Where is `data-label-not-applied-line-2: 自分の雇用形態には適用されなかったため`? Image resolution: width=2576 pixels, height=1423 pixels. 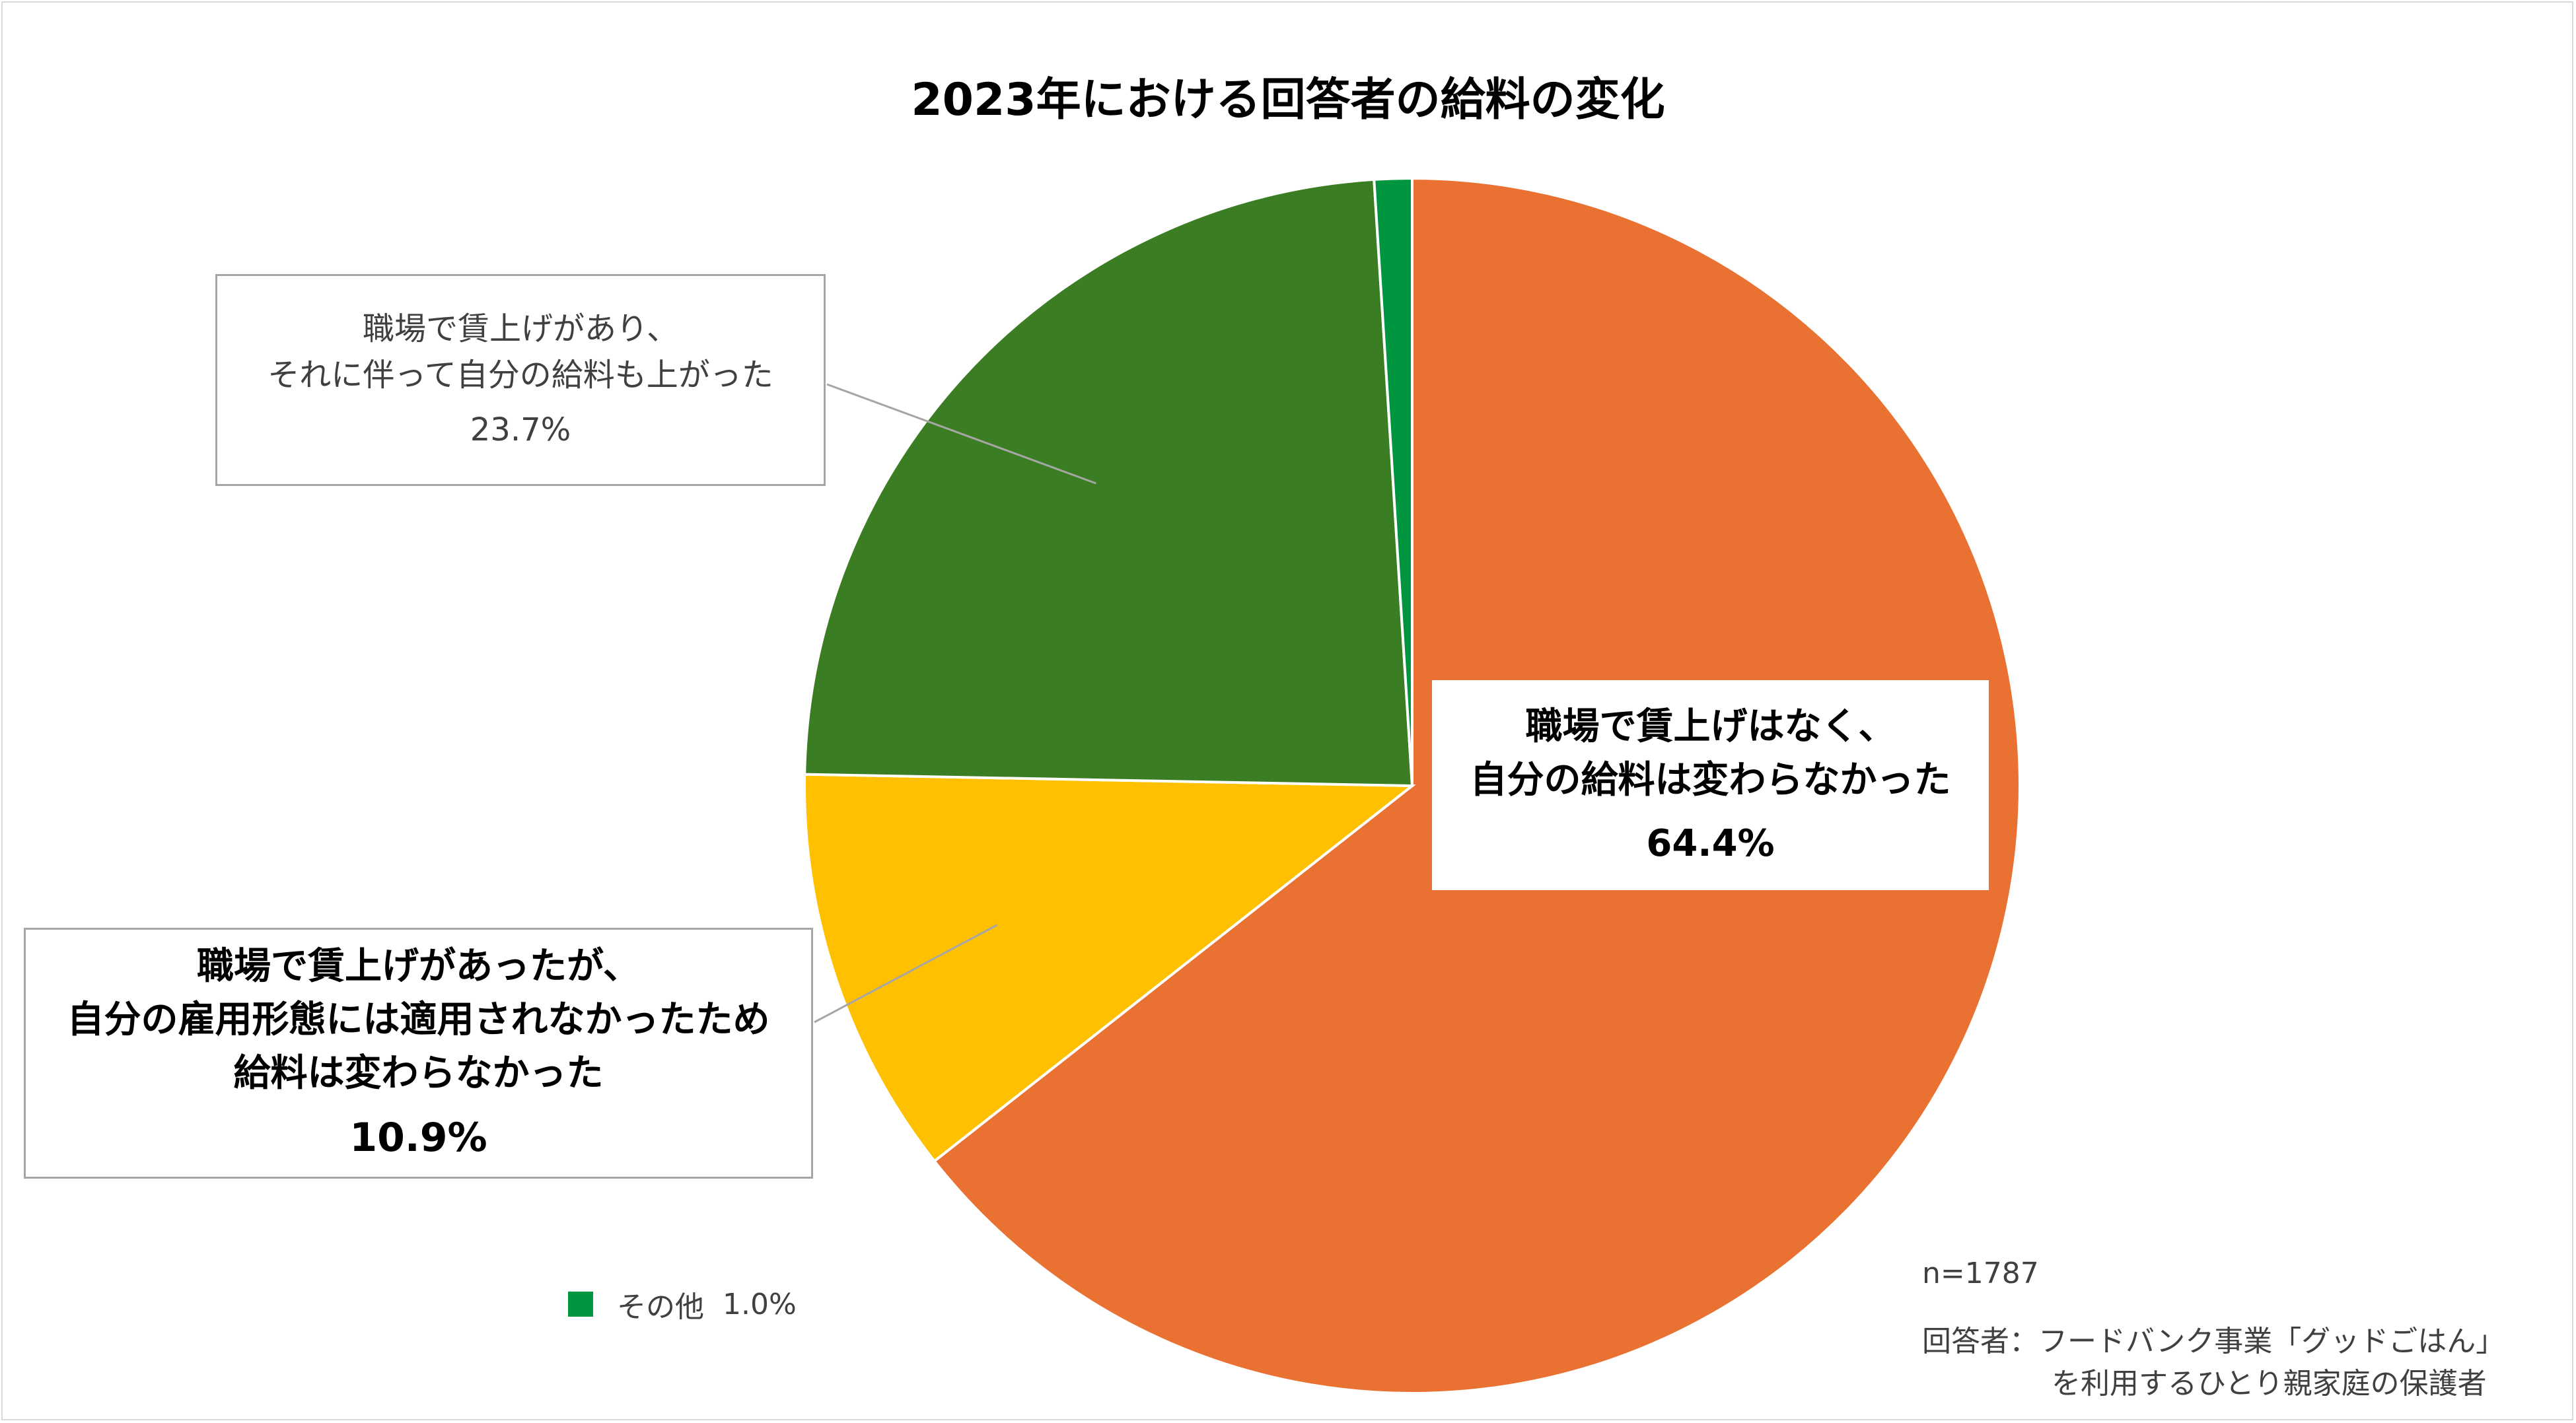 data-label-not-applied-line-2: 自分の雇用形態には適用されなかったため is located at coordinates (419, 1020).